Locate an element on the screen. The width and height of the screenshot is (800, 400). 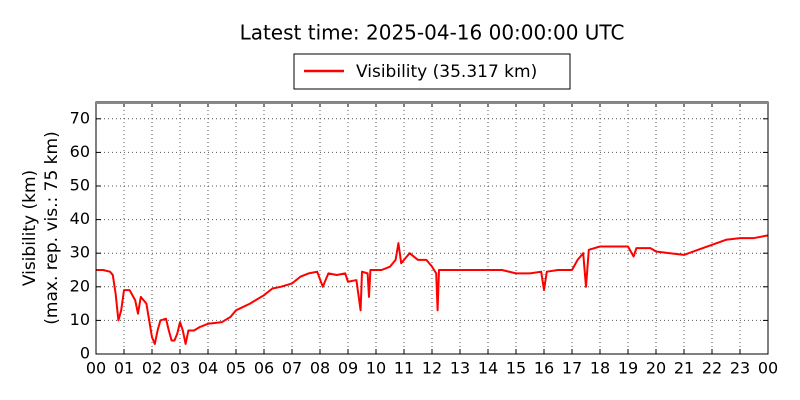
x-tick-label: 01 is located at coordinates (124, 368).